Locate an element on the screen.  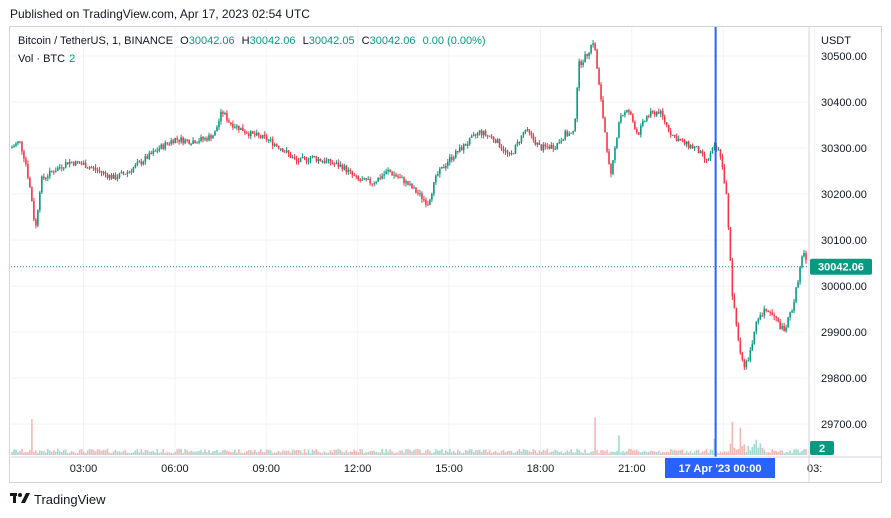
currency-label: USDT is located at coordinates (836, 41).